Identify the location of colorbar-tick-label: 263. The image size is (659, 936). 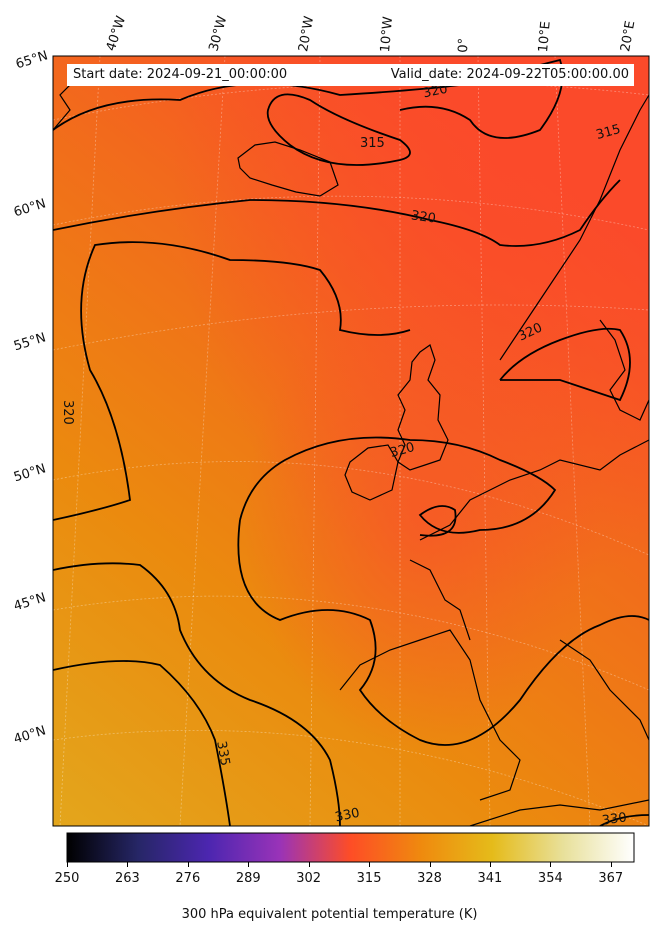
(127, 878).